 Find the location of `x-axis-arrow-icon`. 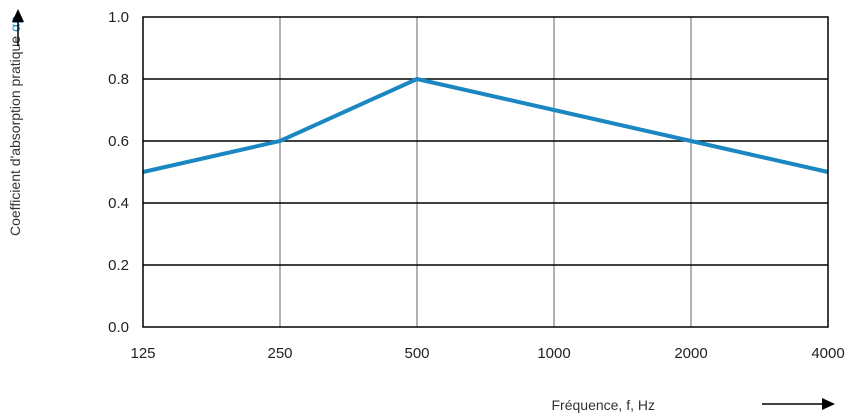

x-axis-arrow-icon is located at coordinates (828, 404).